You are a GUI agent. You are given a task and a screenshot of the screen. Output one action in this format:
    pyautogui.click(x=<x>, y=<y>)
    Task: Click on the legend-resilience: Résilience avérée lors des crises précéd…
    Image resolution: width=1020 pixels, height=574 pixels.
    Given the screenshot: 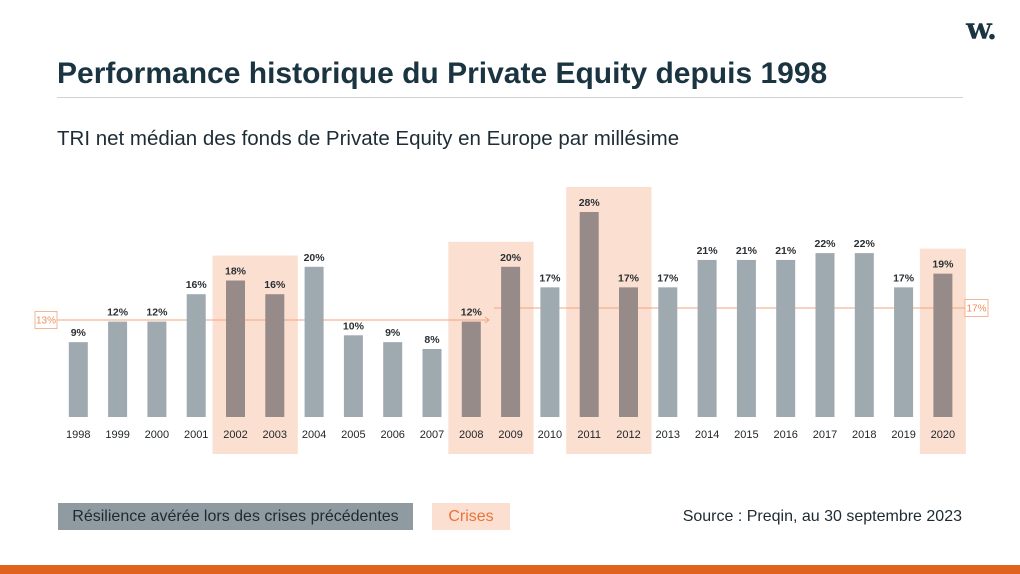 What is the action you would take?
    pyautogui.click(x=235, y=516)
    